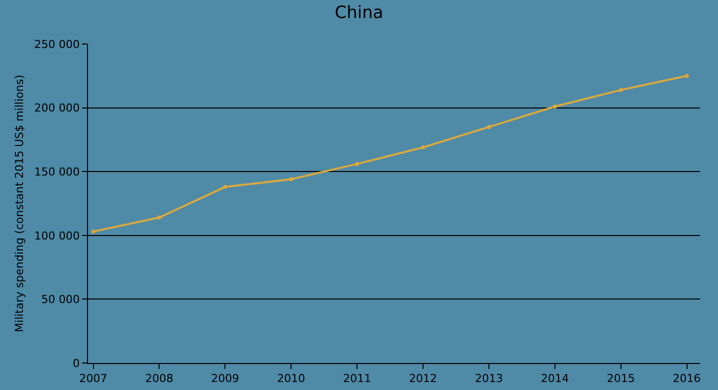 The image size is (718, 390). I want to click on x-tick-label: 2015, so click(620, 379).